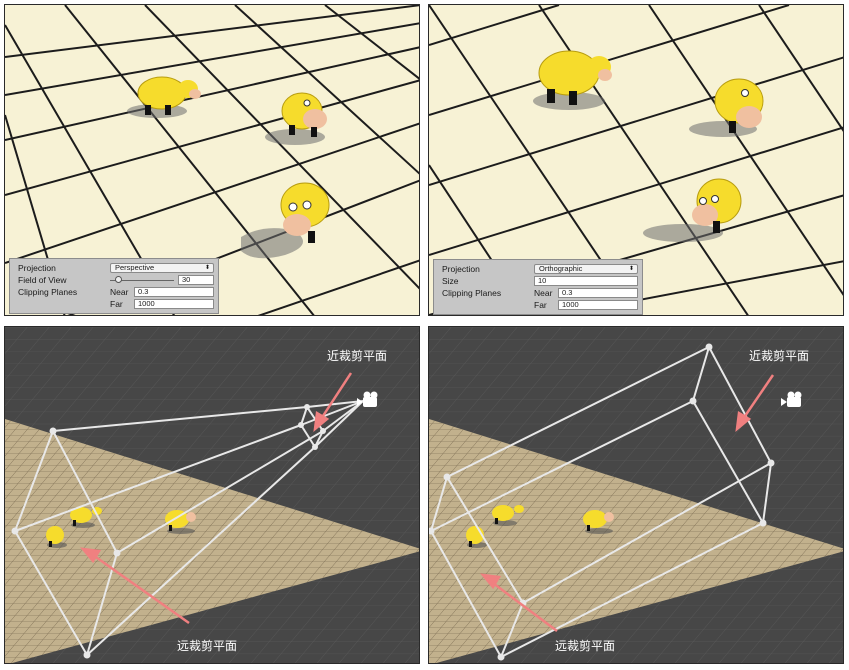 The width and height of the screenshot is (849, 670). What do you see at coordinates (42, 280) in the screenshot?
I see `fov-label: Field of View` at bounding box center [42, 280].